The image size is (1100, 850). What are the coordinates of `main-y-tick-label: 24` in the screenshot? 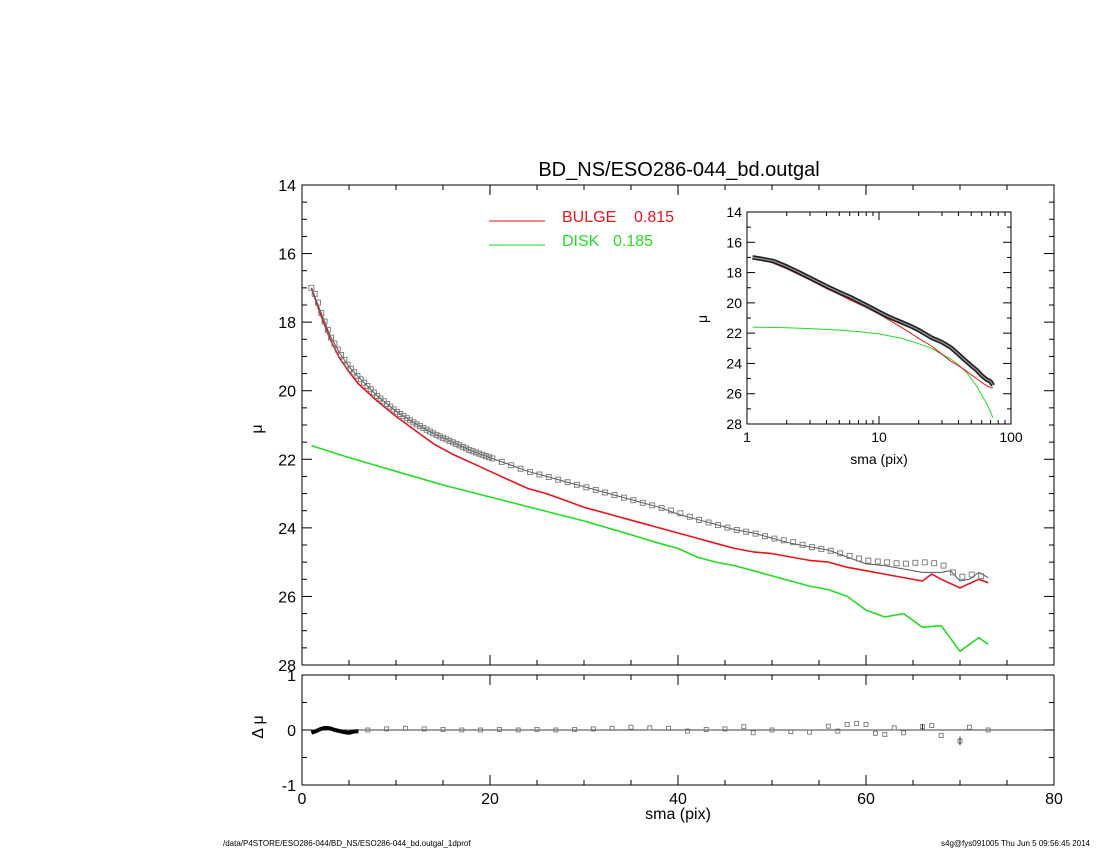 It's located at (287, 529).